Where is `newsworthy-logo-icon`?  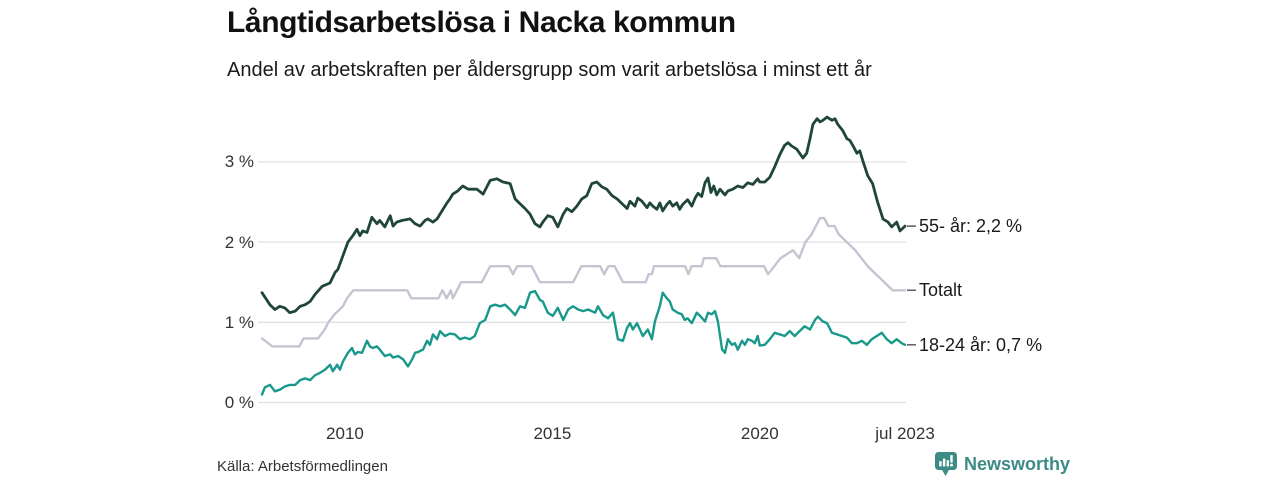 newsworthy-logo-icon is located at coordinates (946, 464).